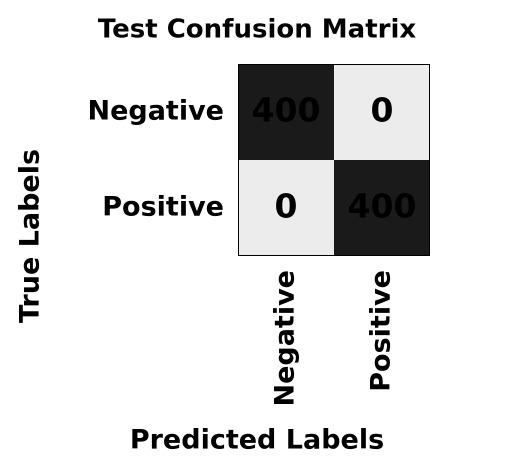 The width and height of the screenshot is (513, 470). I want to click on column-tick-label: Positive, so click(381, 331).